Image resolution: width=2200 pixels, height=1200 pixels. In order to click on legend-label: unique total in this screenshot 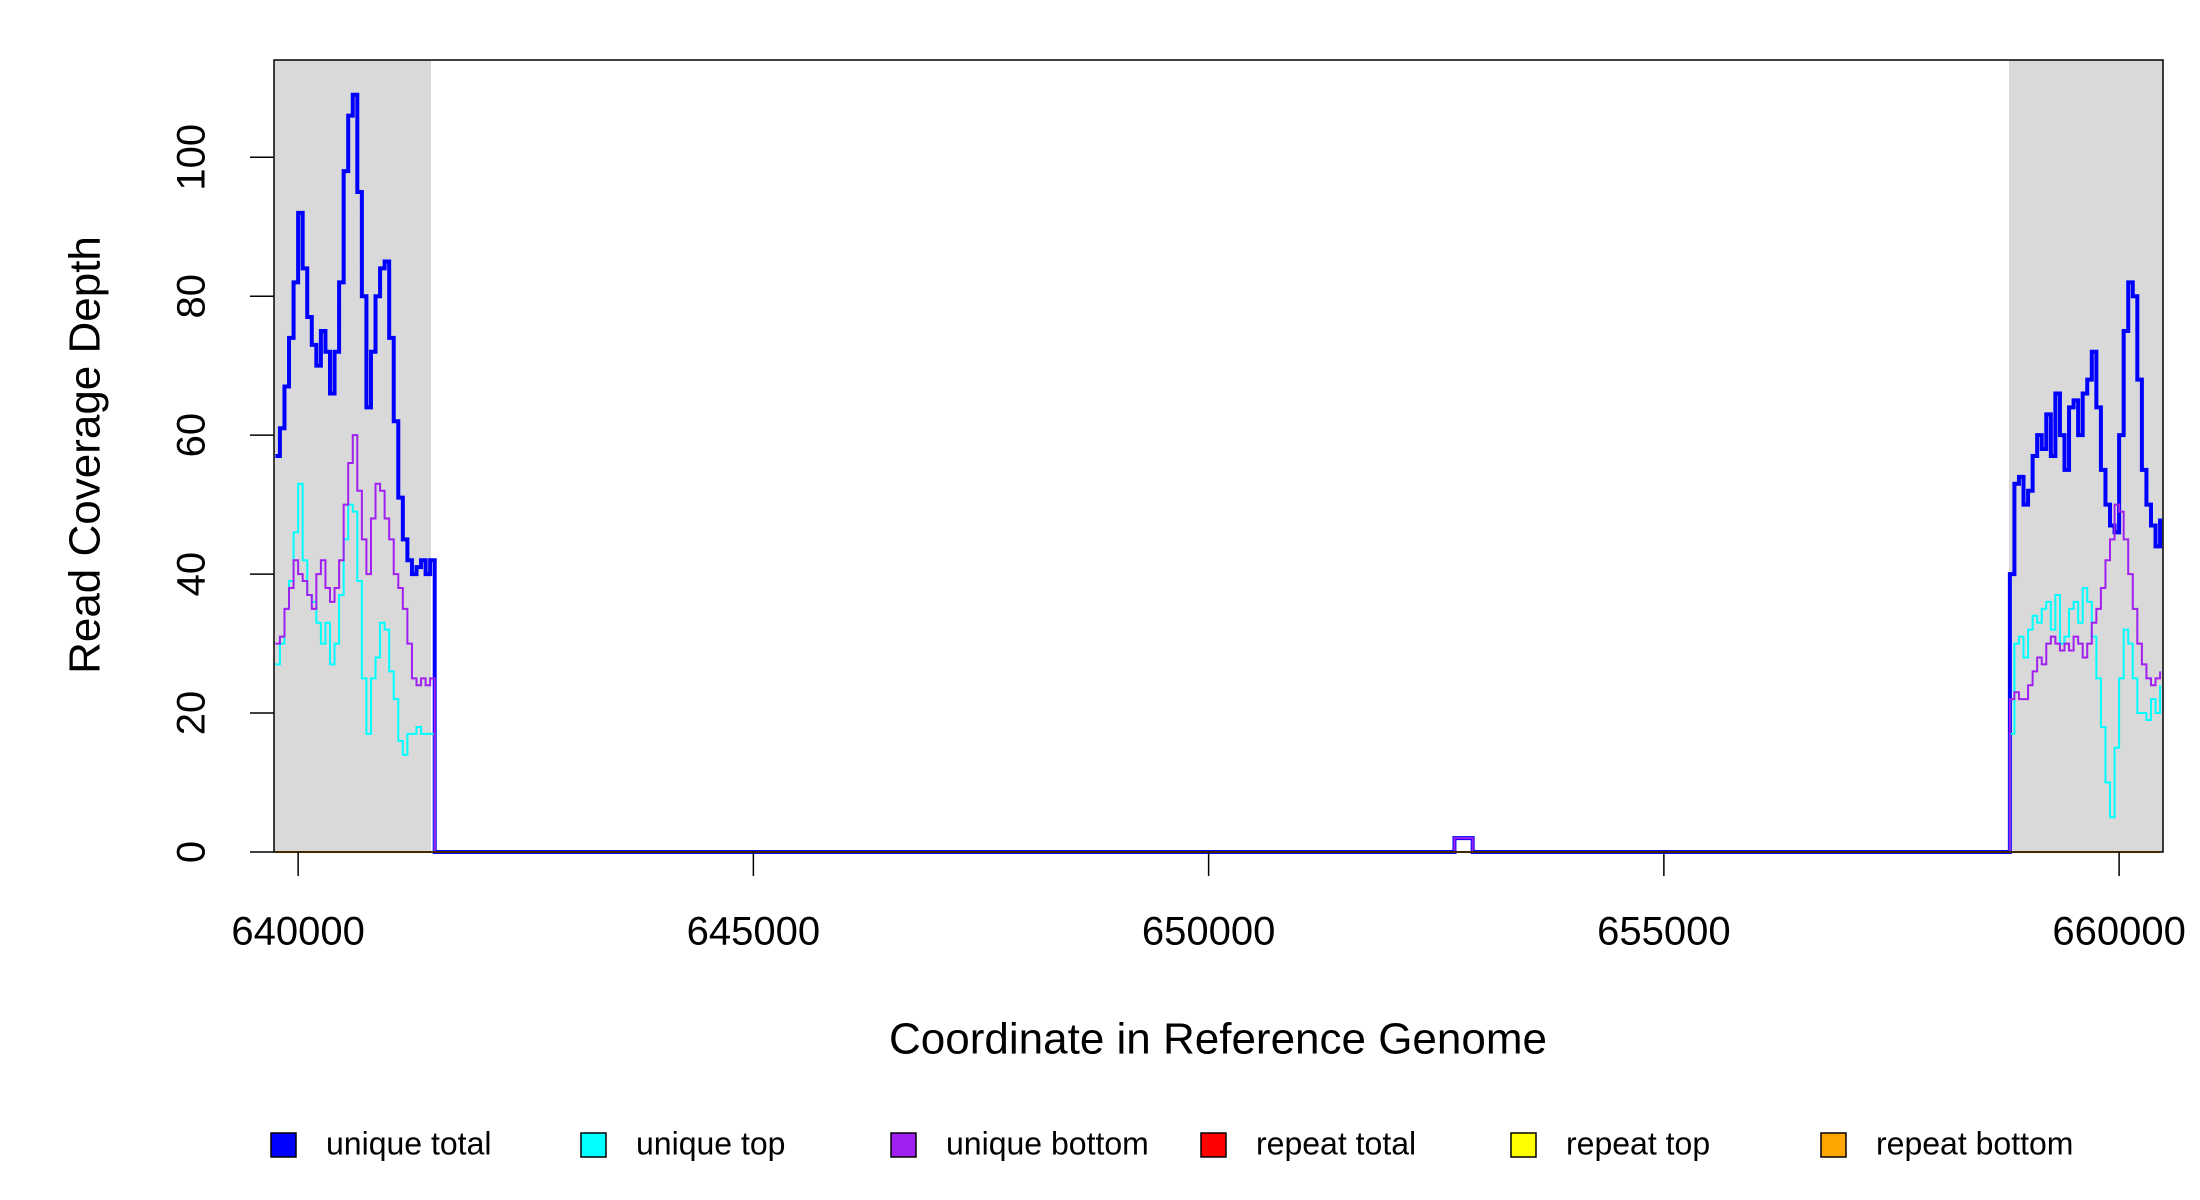, I will do `click(408, 1143)`.